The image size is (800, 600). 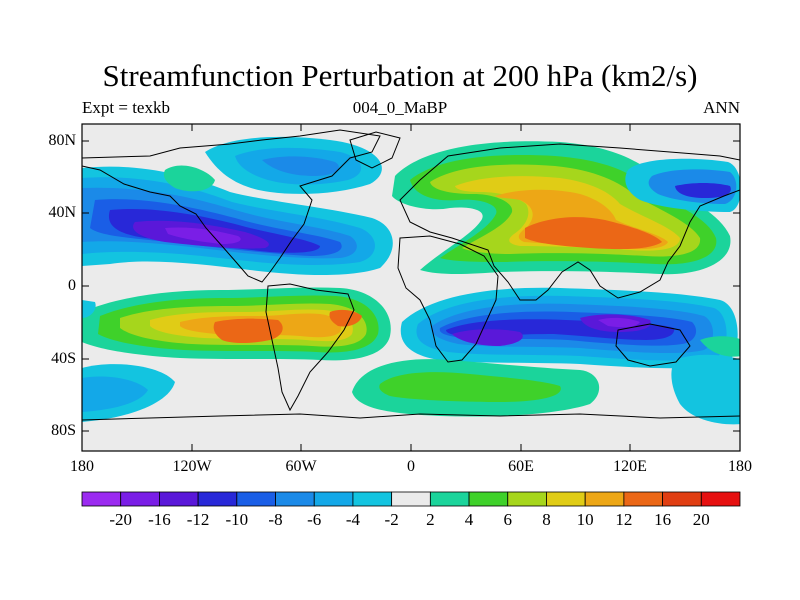 I want to click on lon-label-180e: 180, so click(x=740, y=466).